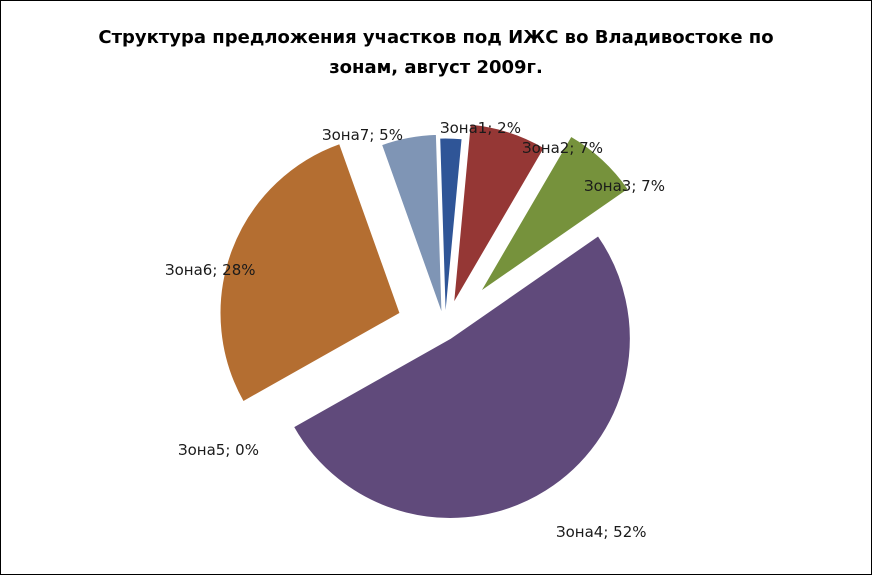 The width and height of the screenshot is (872, 575). I want to click on data-label-зона3: Зона3; 7%, so click(624, 186).